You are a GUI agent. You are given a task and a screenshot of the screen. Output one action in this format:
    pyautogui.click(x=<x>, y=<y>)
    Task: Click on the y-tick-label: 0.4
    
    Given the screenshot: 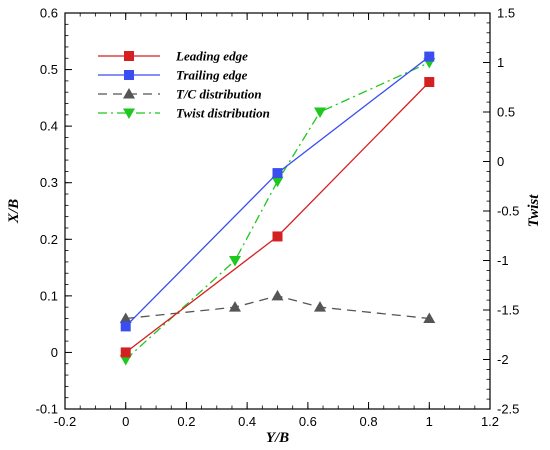 What is the action you would take?
    pyautogui.click(x=49, y=126)
    